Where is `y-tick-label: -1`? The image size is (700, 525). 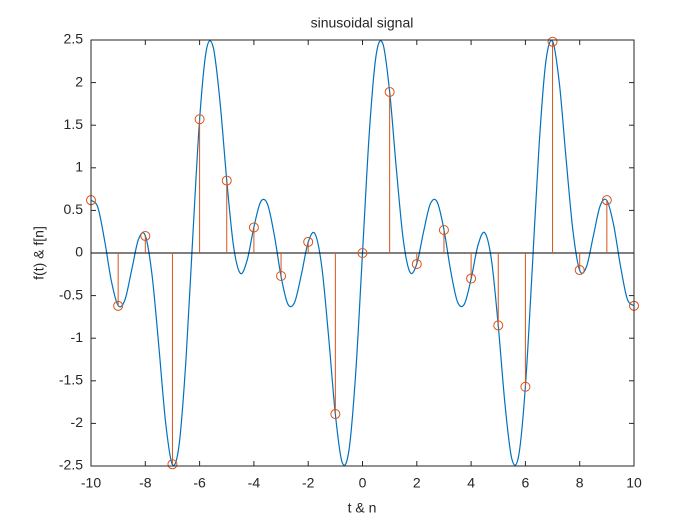 y-tick-label: -1 is located at coordinates (77, 337).